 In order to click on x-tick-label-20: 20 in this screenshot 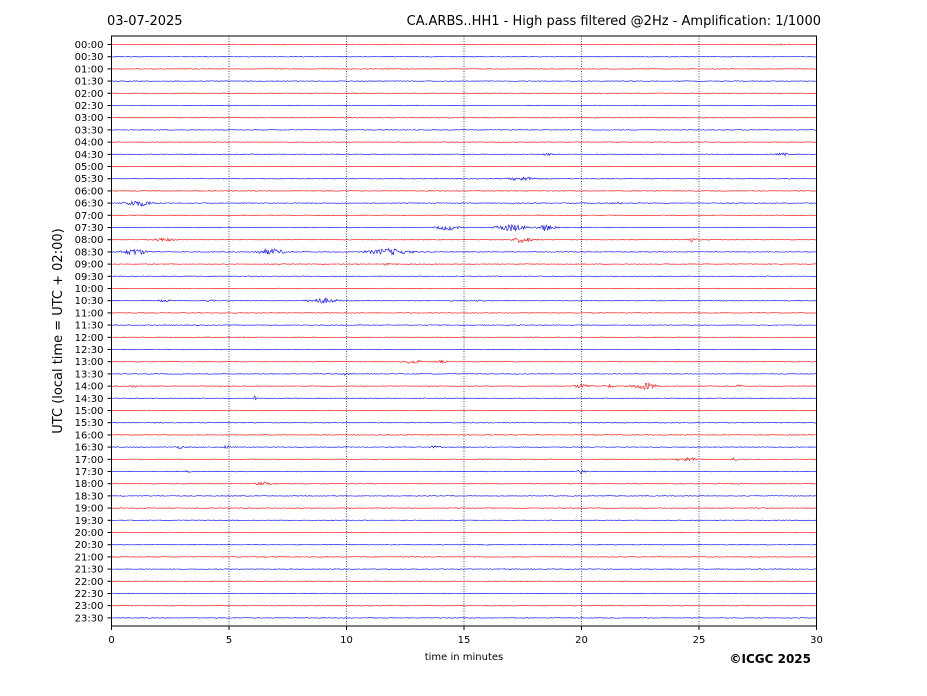, I will do `click(581, 640)`.